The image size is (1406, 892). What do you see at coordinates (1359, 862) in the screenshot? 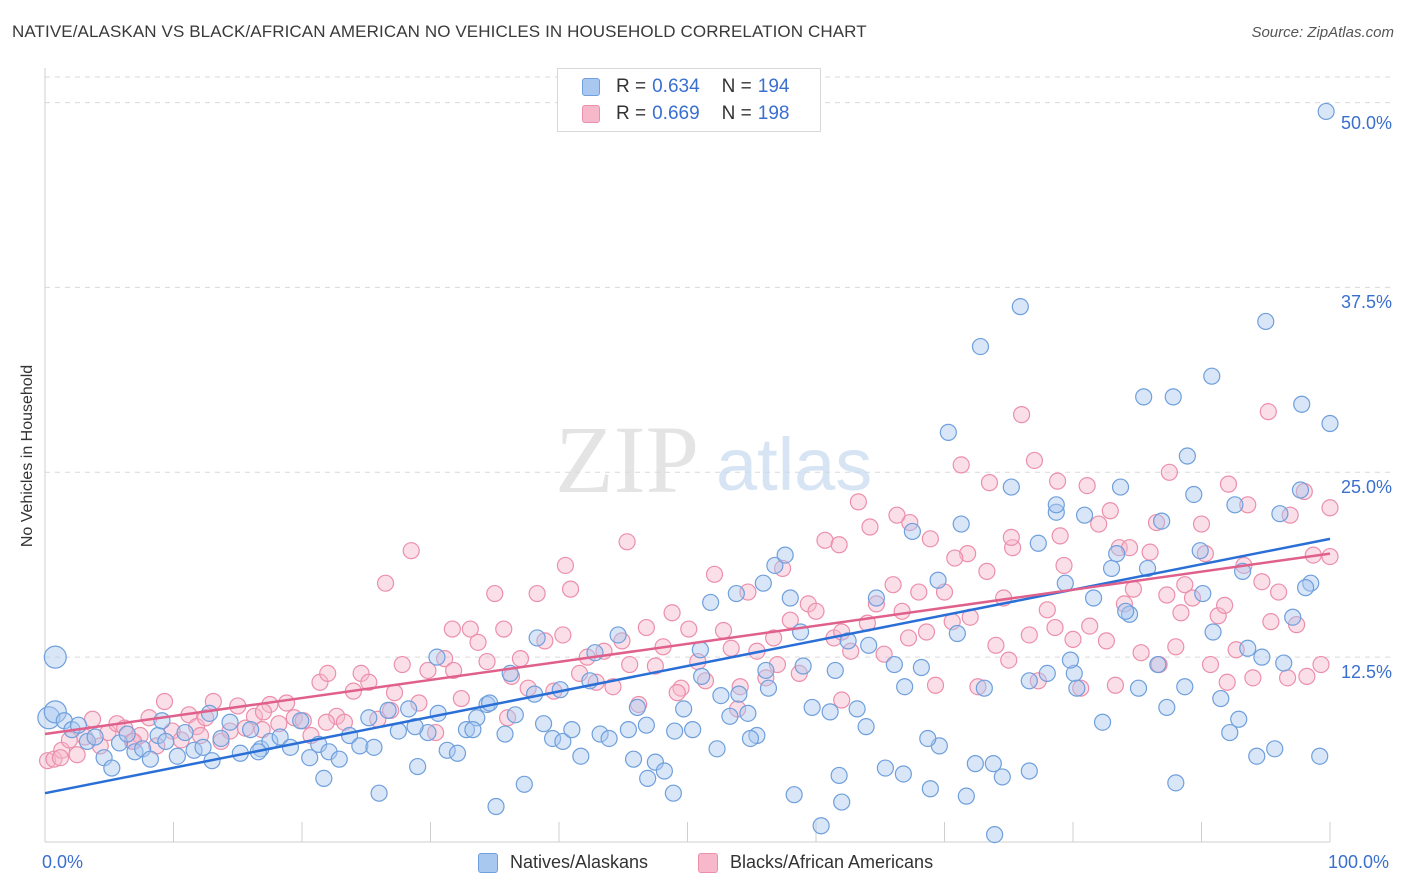
I see `x-tick-label-max: 100.0%` at bounding box center [1359, 862].